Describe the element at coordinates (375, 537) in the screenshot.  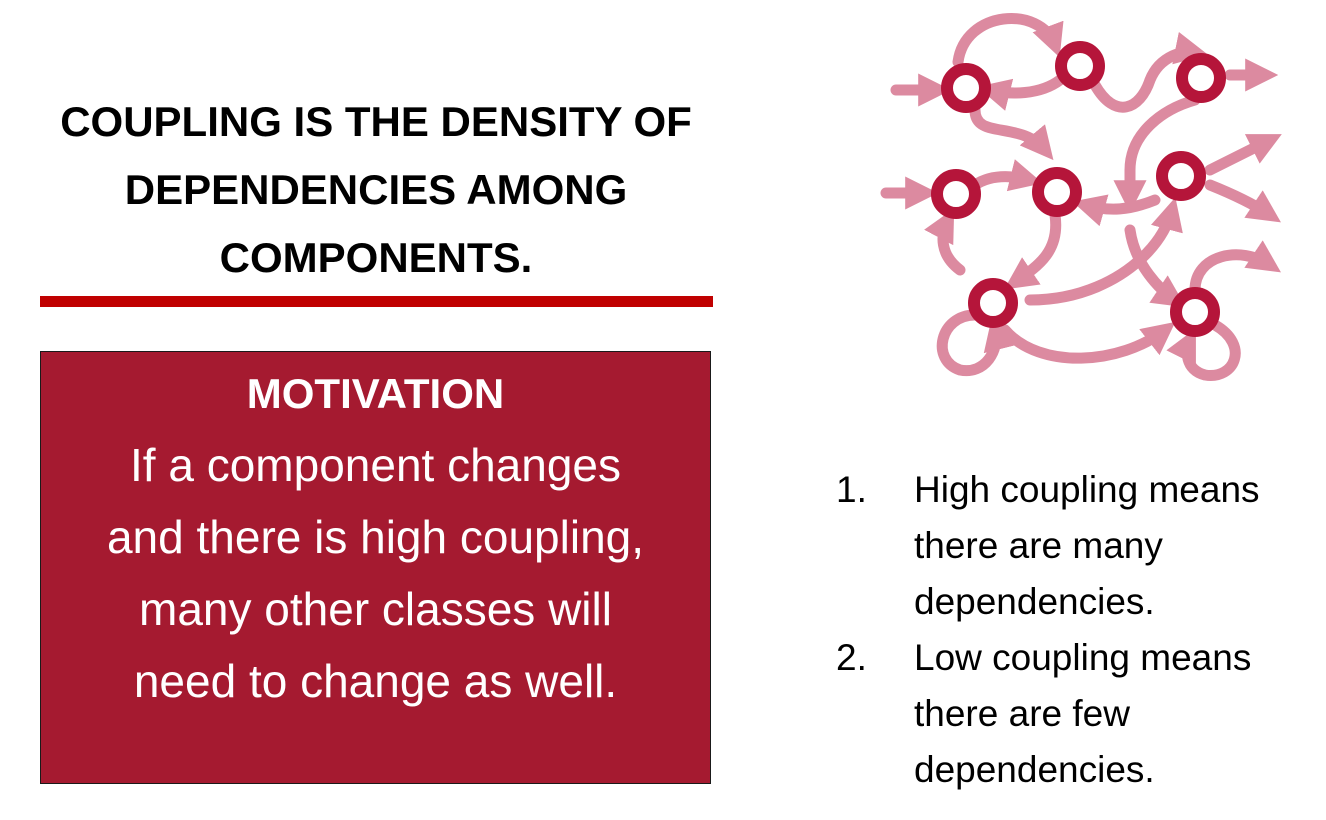
I see `motivation-line: and there is high coupling,` at that location.